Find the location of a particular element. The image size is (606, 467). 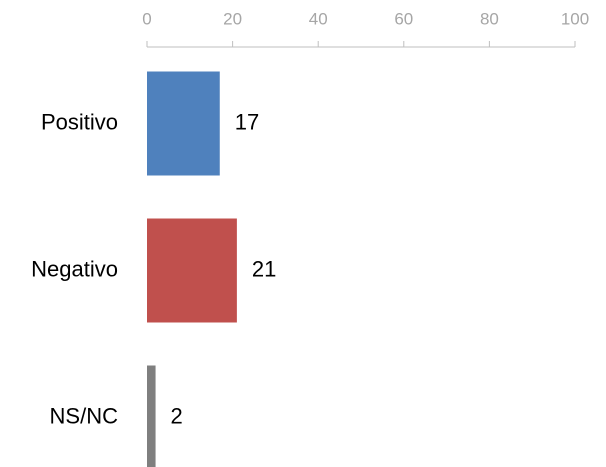

x-tick-label: 20 is located at coordinates (232, 18).